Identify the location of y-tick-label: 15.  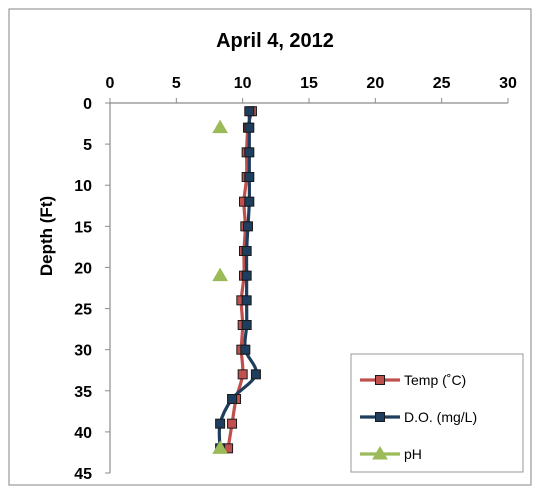
(83, 227).